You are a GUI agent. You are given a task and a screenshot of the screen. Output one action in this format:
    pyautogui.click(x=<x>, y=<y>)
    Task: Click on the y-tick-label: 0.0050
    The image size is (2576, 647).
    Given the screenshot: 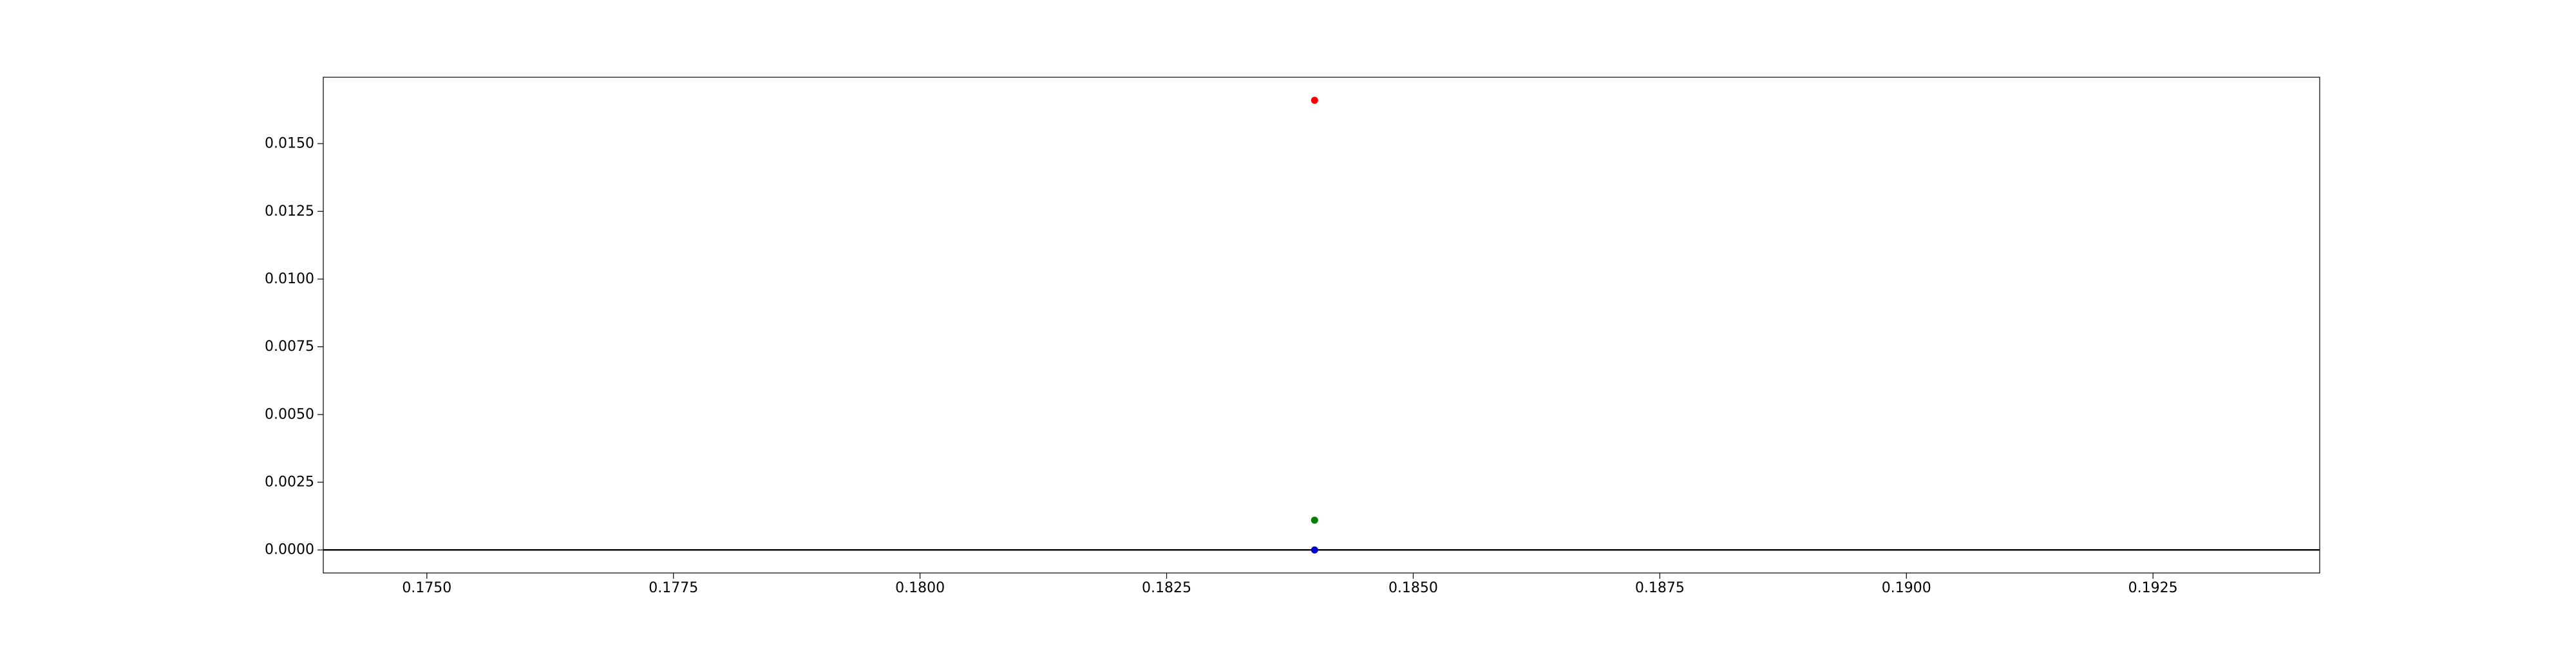 What is the action you would take?
    pyautogui.click(x=289, y=414)
    